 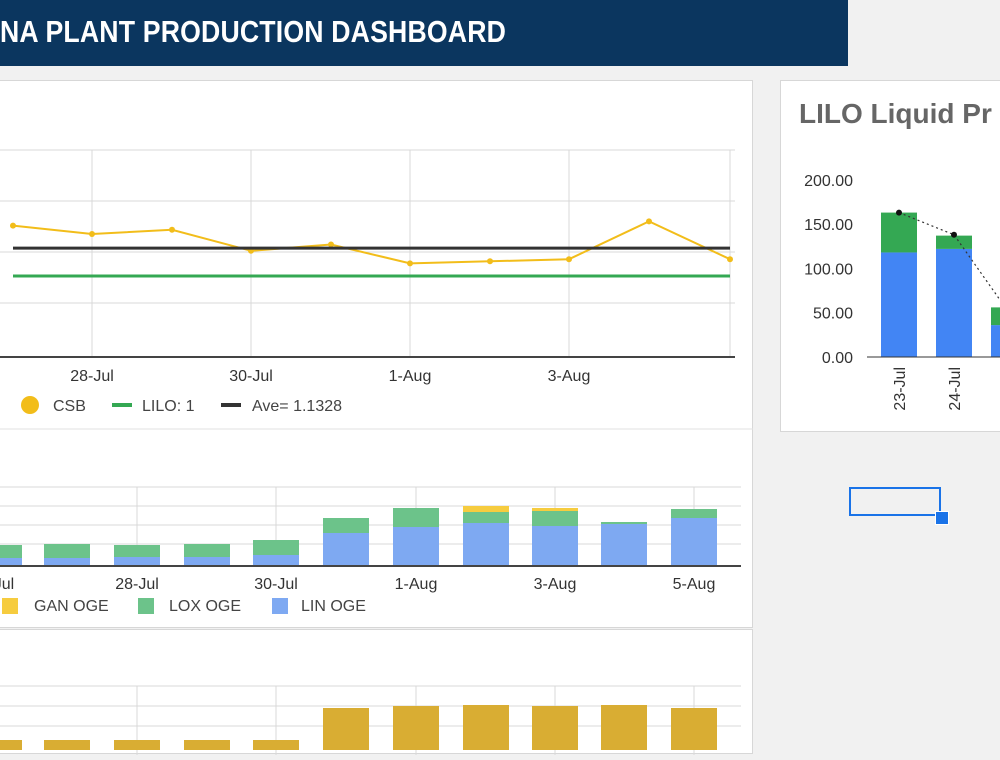 I want to click on right-chart-bars, so click(x=940, y=283).